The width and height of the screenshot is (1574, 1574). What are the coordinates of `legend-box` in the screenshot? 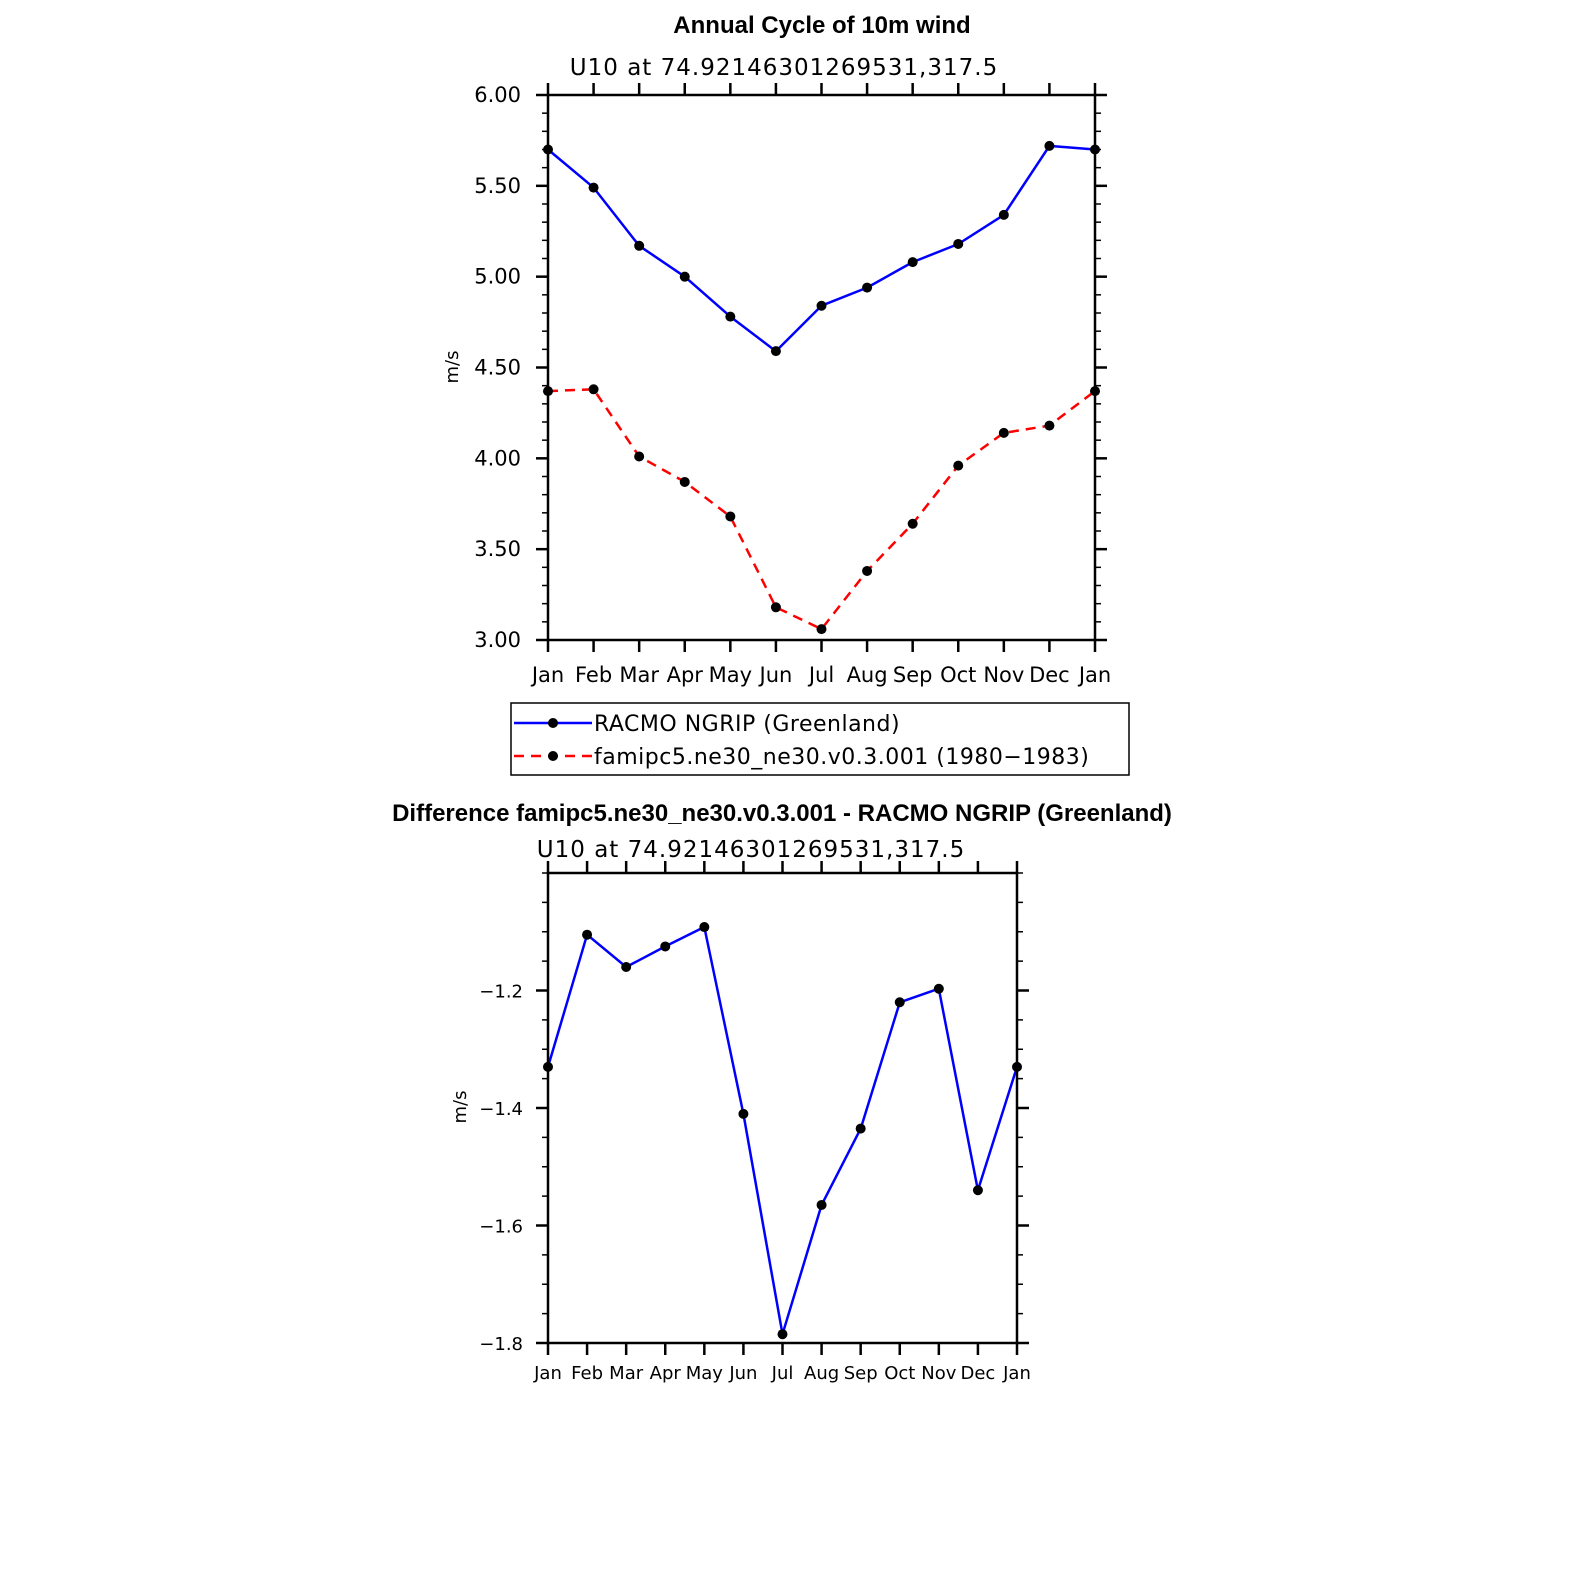 It's located at (820, 739).